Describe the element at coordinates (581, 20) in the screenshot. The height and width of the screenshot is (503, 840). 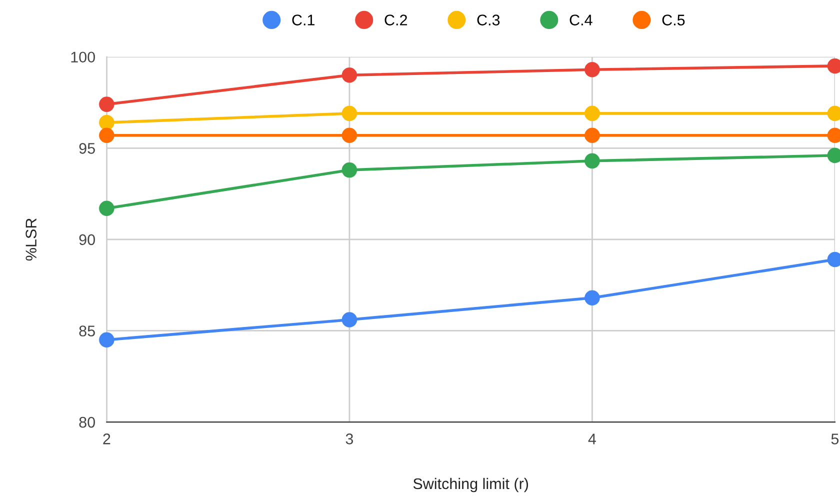
I see `legend-label: C.4` at that location.